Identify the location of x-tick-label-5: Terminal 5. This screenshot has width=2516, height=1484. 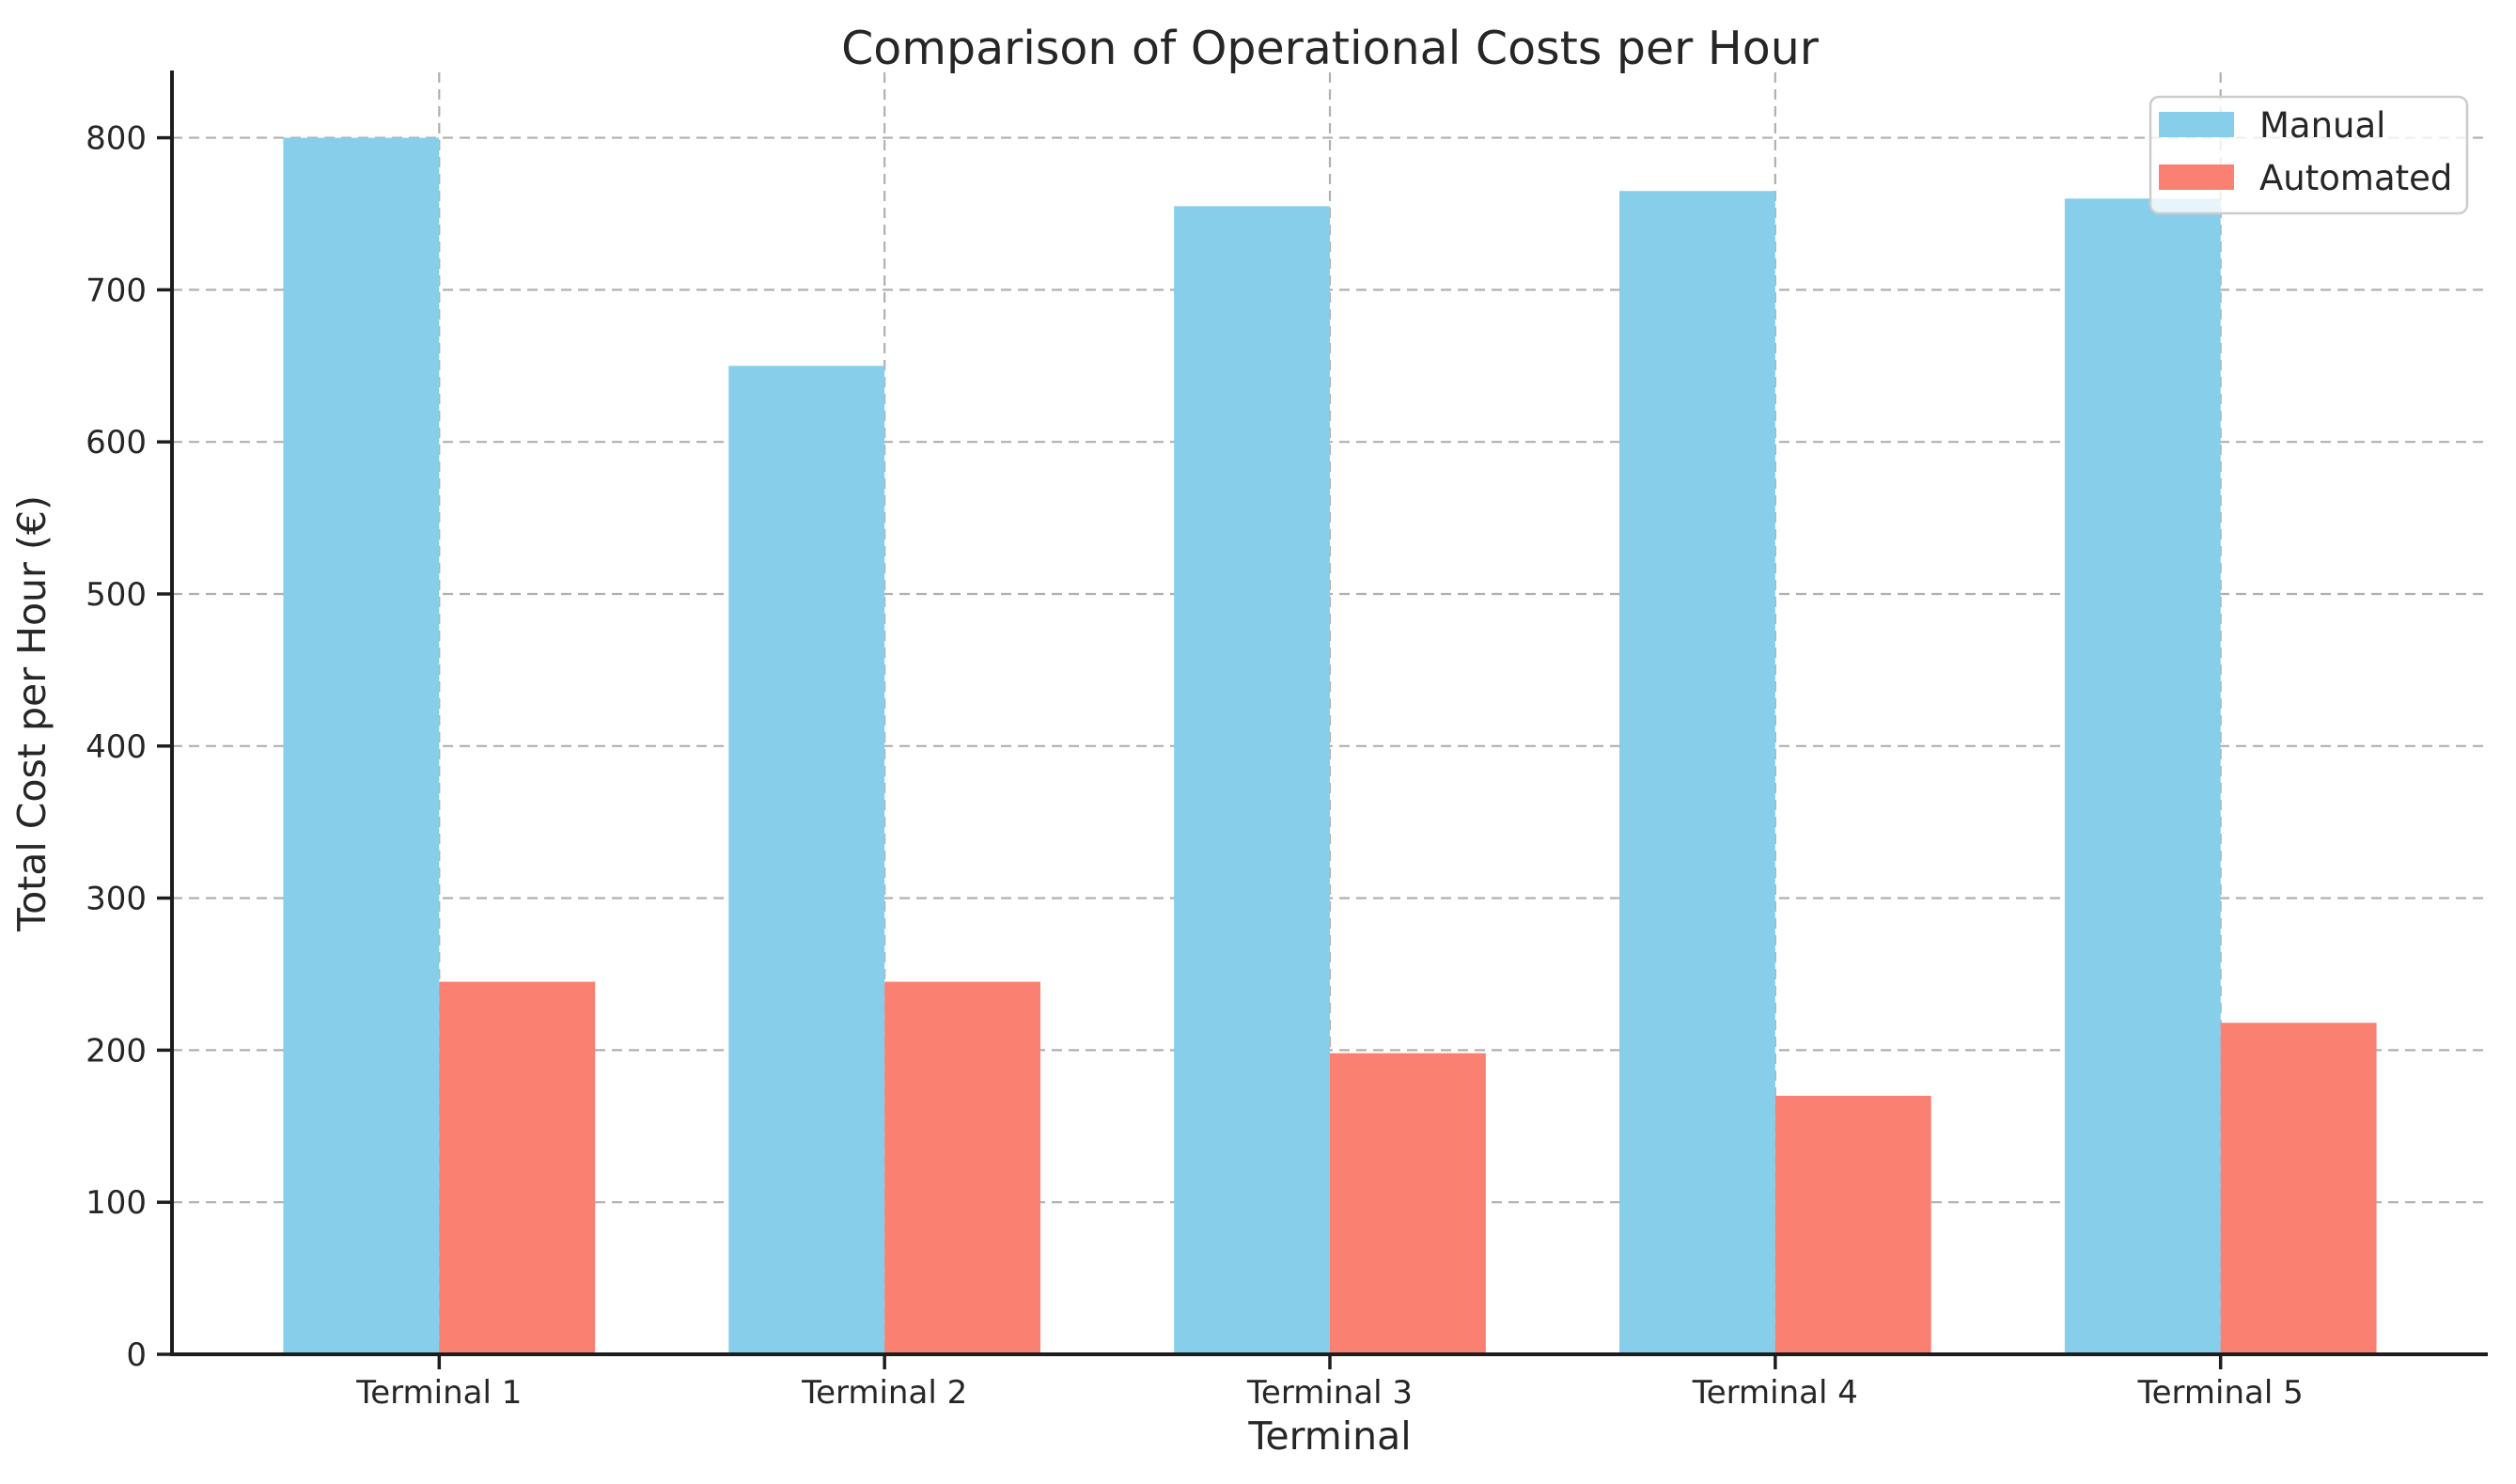
(2220, 1393).